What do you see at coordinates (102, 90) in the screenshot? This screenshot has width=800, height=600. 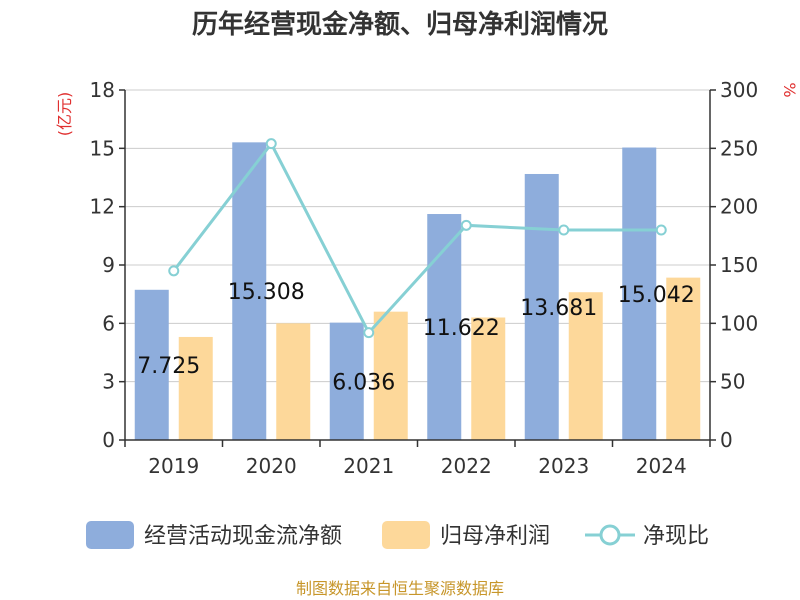 I see `left-tick-label: 18` at bounding box center [102, 90].